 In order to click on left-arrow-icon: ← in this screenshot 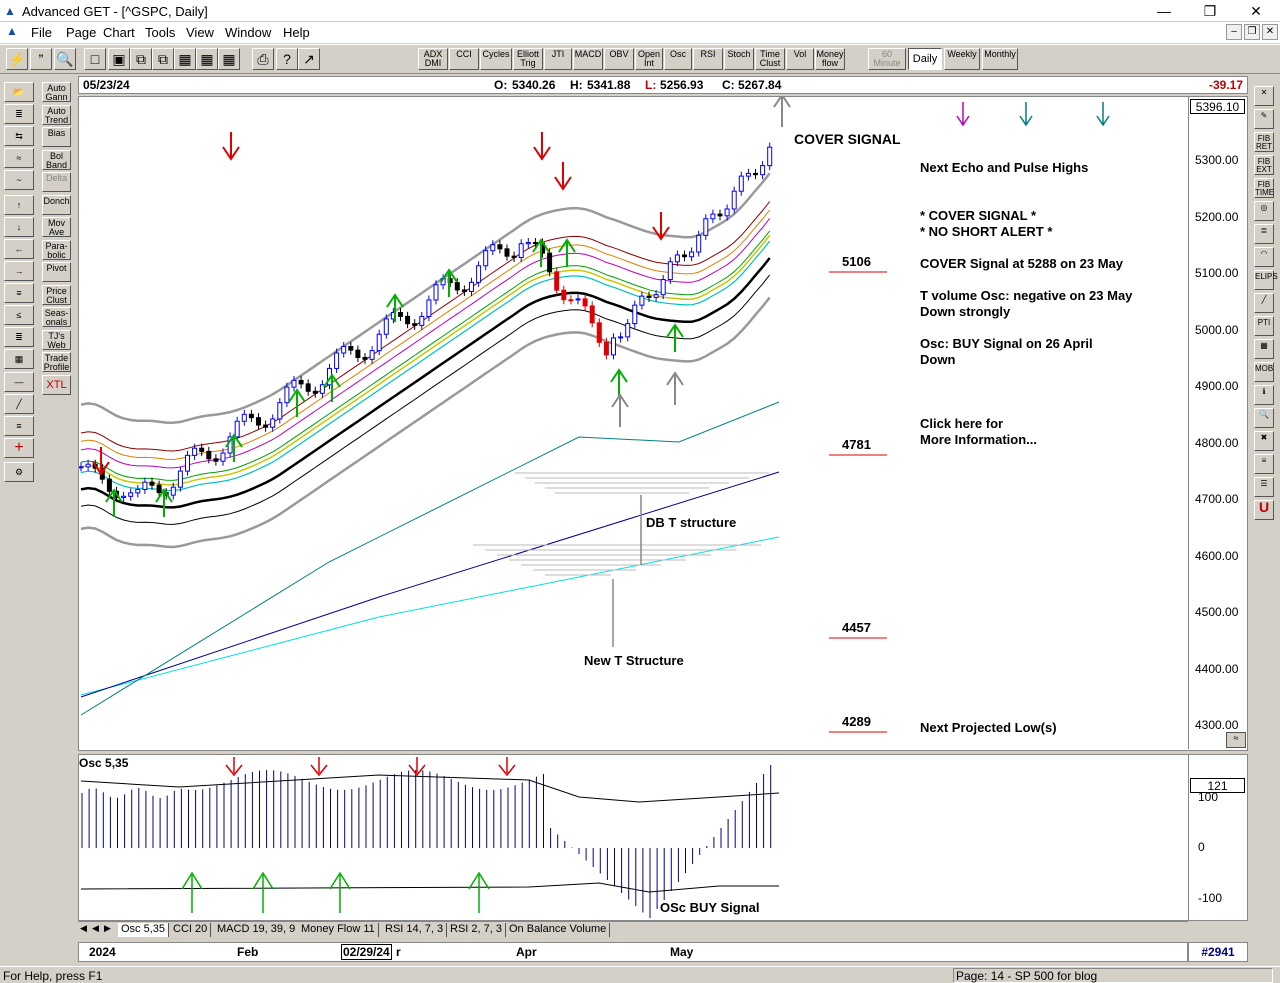, I will do `click(19, 249)`.